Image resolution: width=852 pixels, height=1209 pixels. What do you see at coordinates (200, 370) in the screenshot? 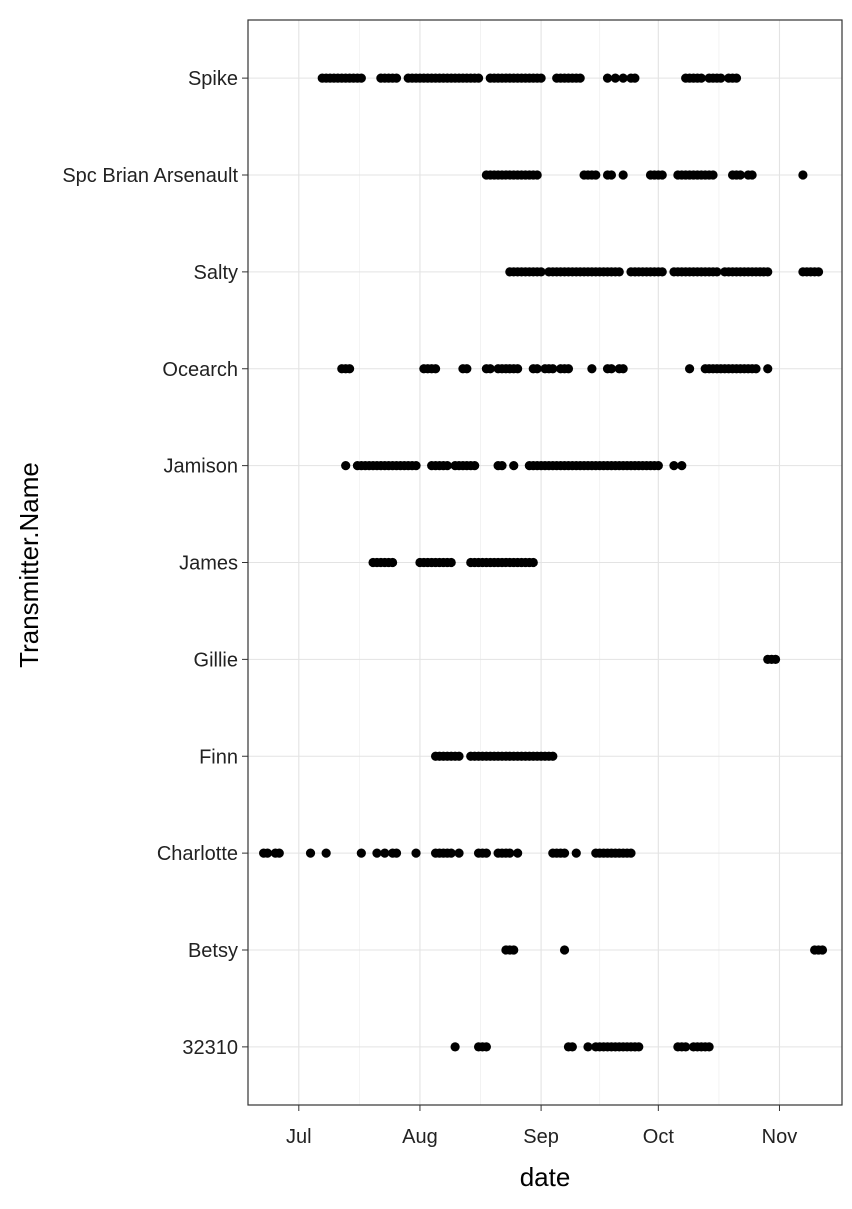
I see `y-tick-label: Ocearch` at bounding box center [200, 370].